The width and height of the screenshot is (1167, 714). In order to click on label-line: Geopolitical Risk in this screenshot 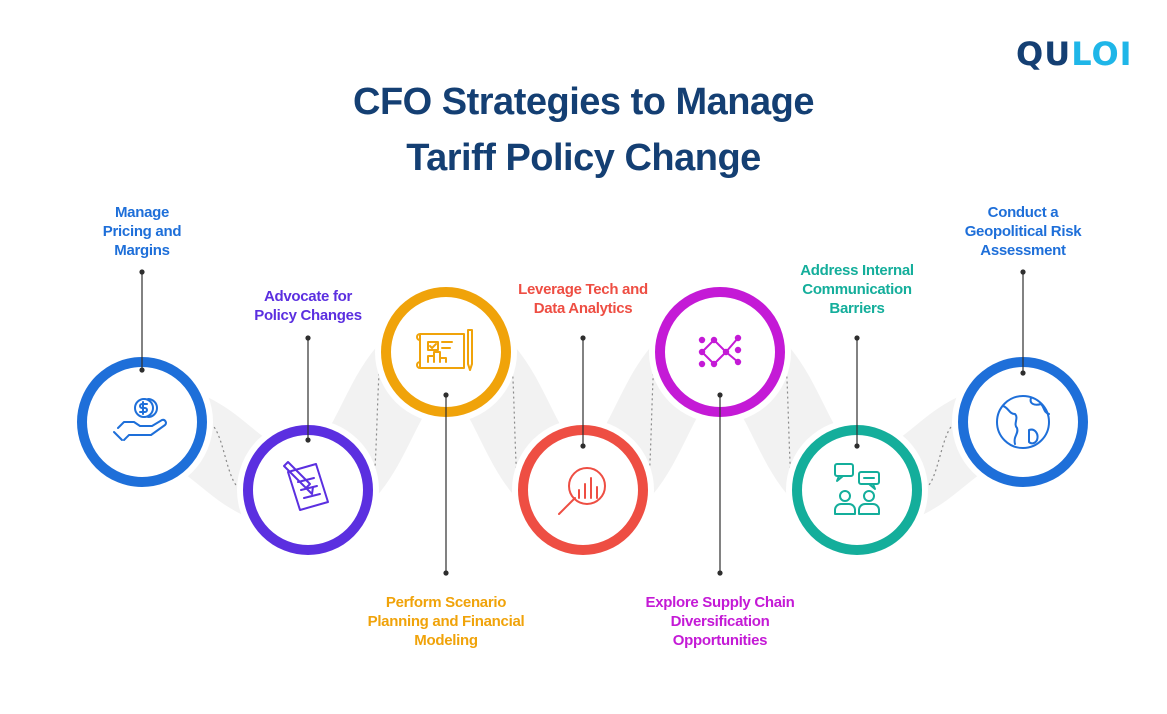, I will do `click(1023, 231)`.